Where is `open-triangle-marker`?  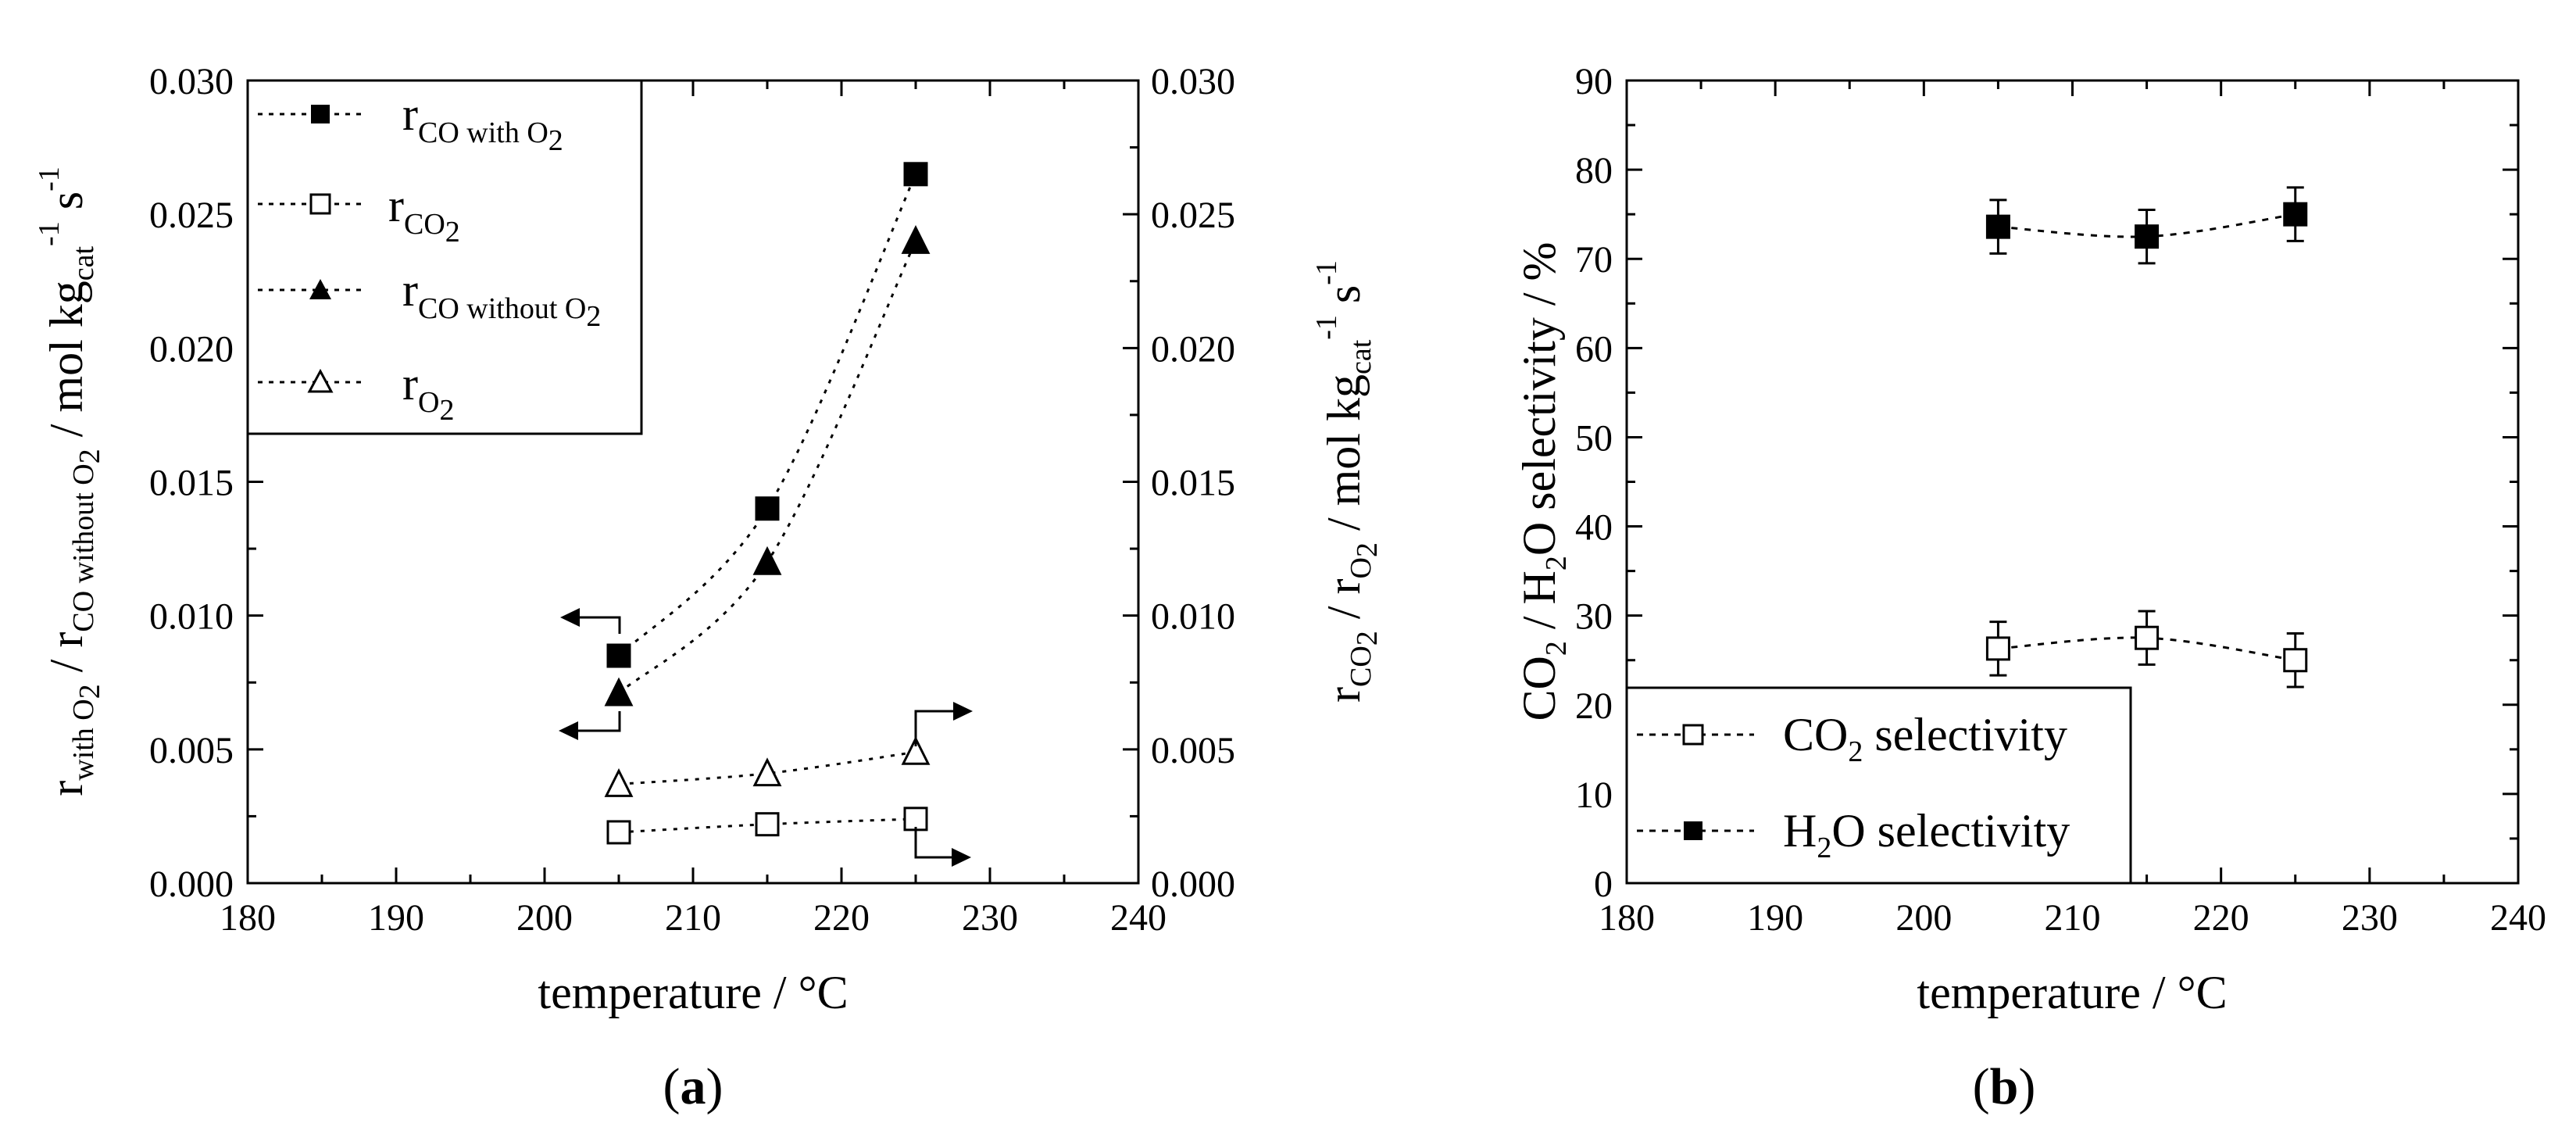 open-triangle-marker is located at coordinates (321, 381).